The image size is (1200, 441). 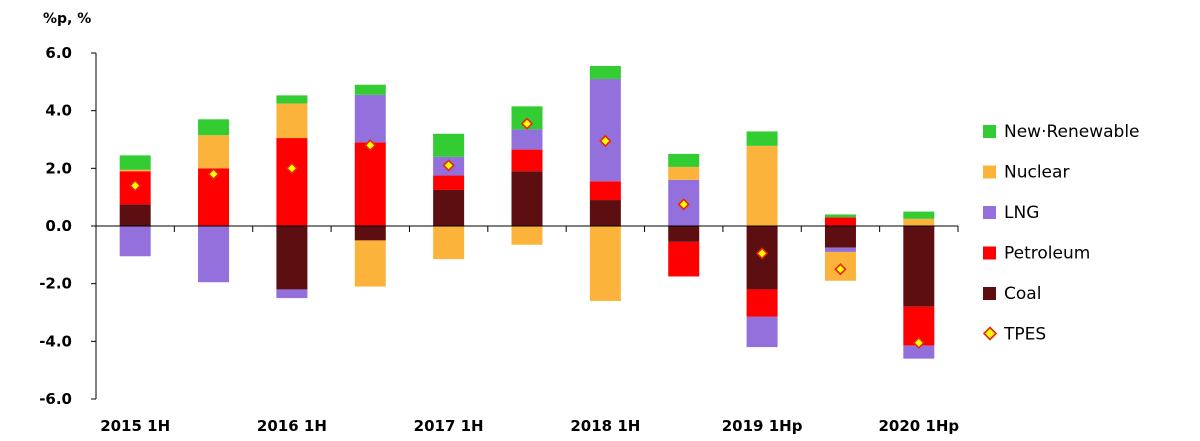 What do you see at coordinates (135, 426) in the screenshot?
I see `x-tick-label: 2015 1H` at bounding box center [135, 426].